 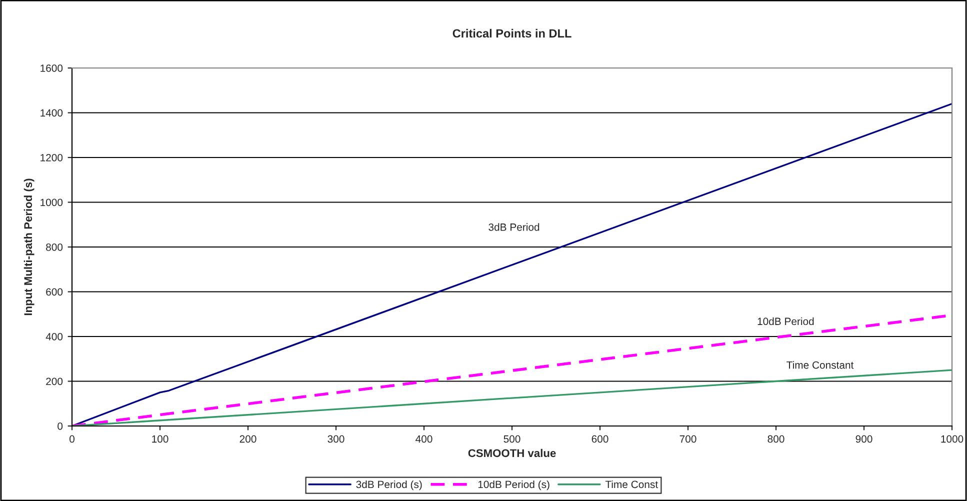 What do you see at coordinates (389, 485) in the screenshot?
I see `legend-label: 3dB Period (s)` at bounding box center [389, 485].